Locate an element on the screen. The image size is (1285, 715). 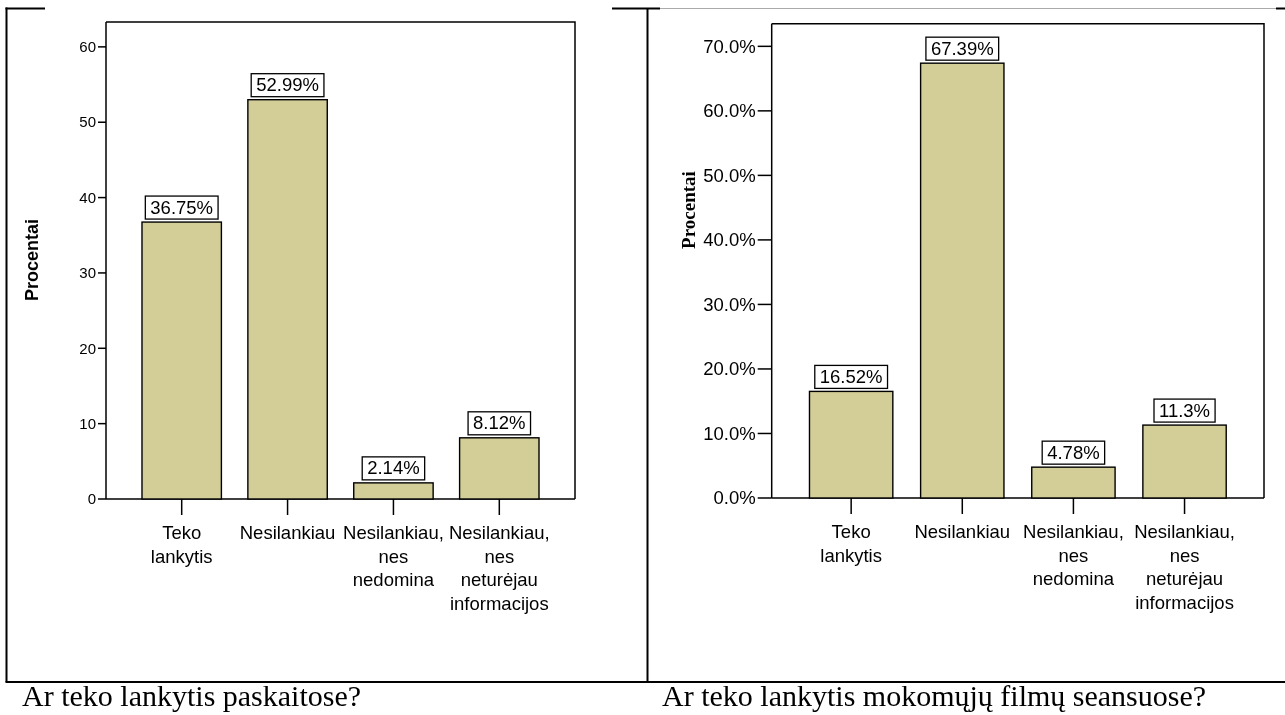
y-tick-label: 0 is located at coordinates (91, 499).